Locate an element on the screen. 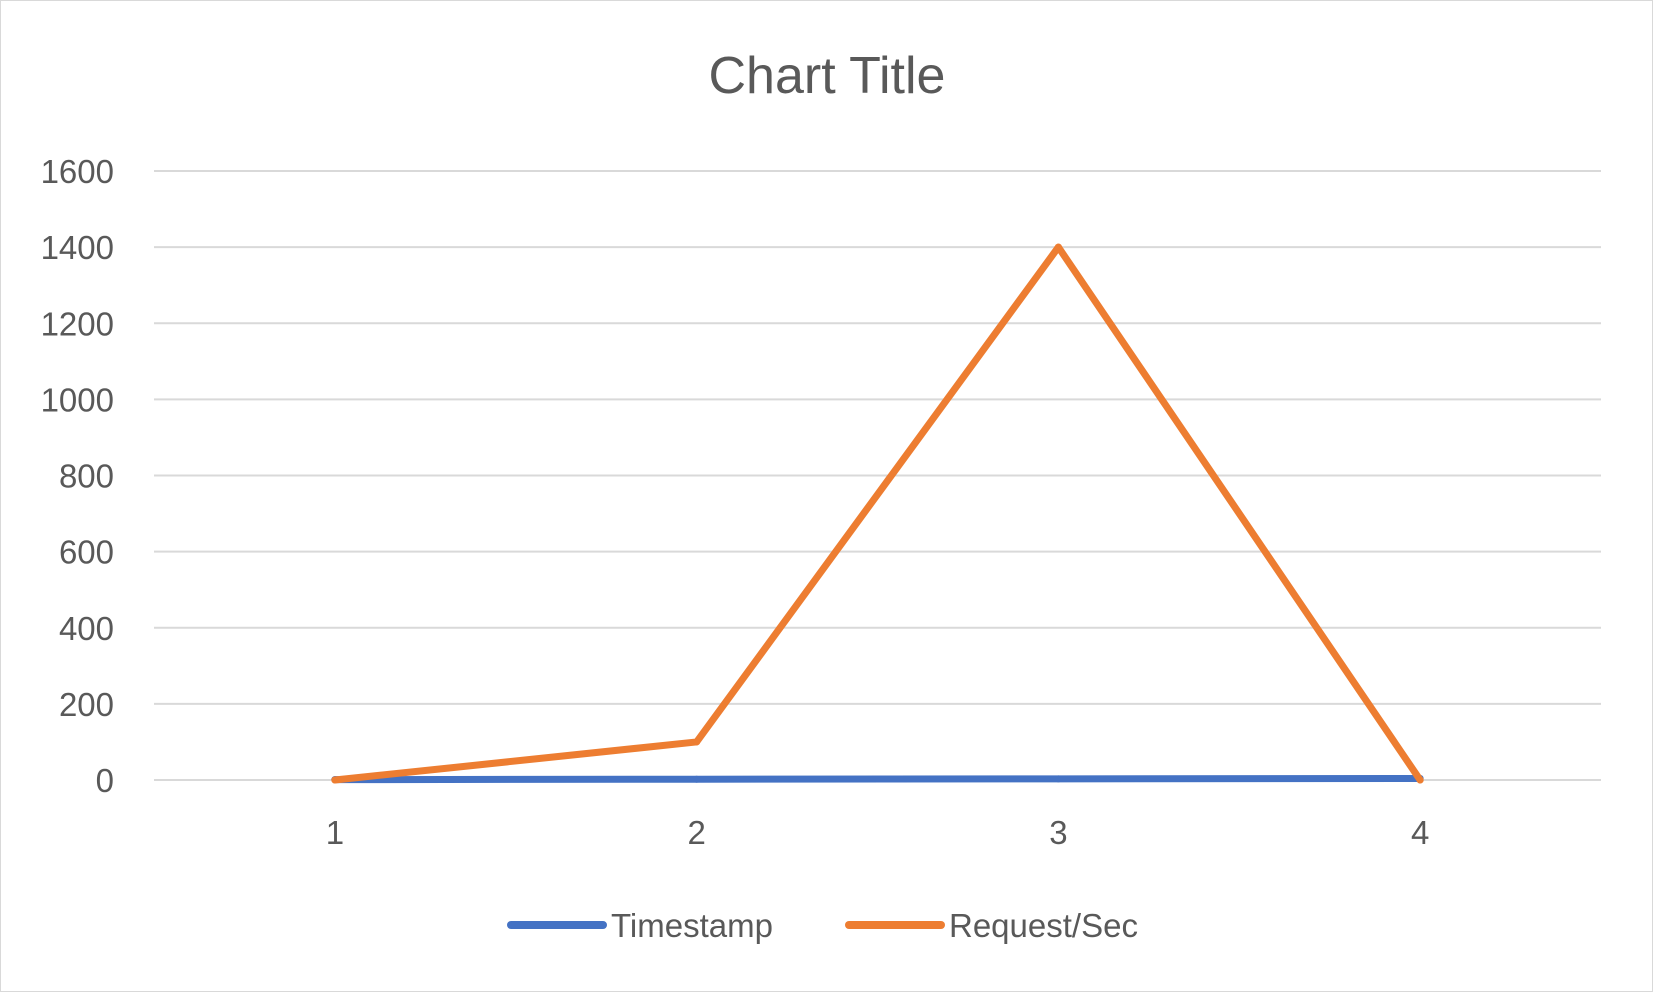  chart-title: Chart Title is located at coordinates (827, 76).